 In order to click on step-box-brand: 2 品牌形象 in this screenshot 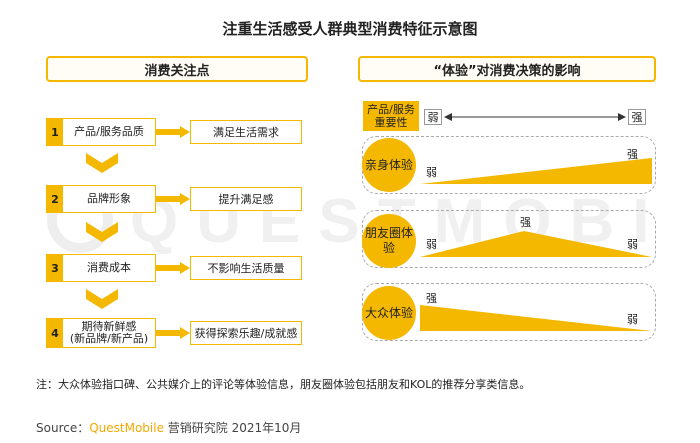, I will do `click(101, 199)`.